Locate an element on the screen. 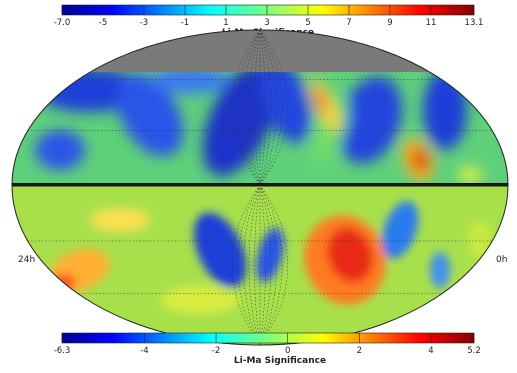 This screenshot has height=373, width=517. colorbar-tick-label: 5 is located at coordinates (307, 23).